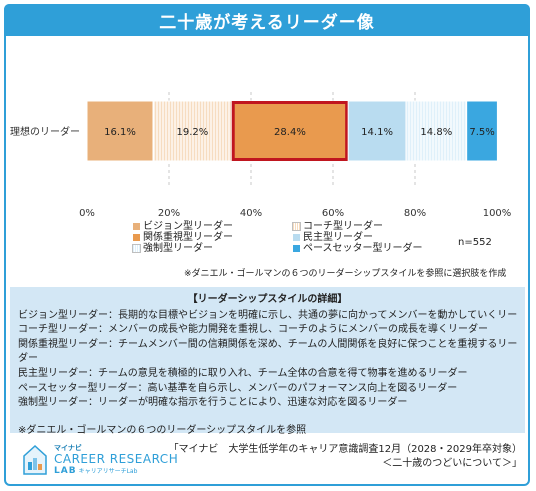 The image size is (536, 491). I want to click on legend-label: 関係重視型リーダー, so click(188, 237).